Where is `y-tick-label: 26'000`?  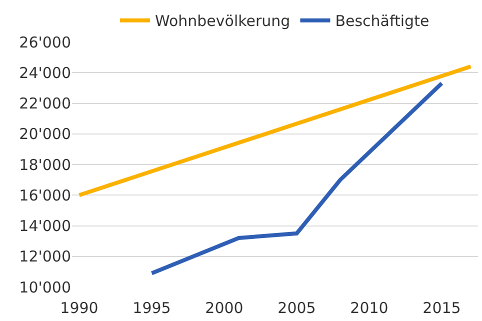
y-tick-label: 26'000 is located at coordinates (45, 42).